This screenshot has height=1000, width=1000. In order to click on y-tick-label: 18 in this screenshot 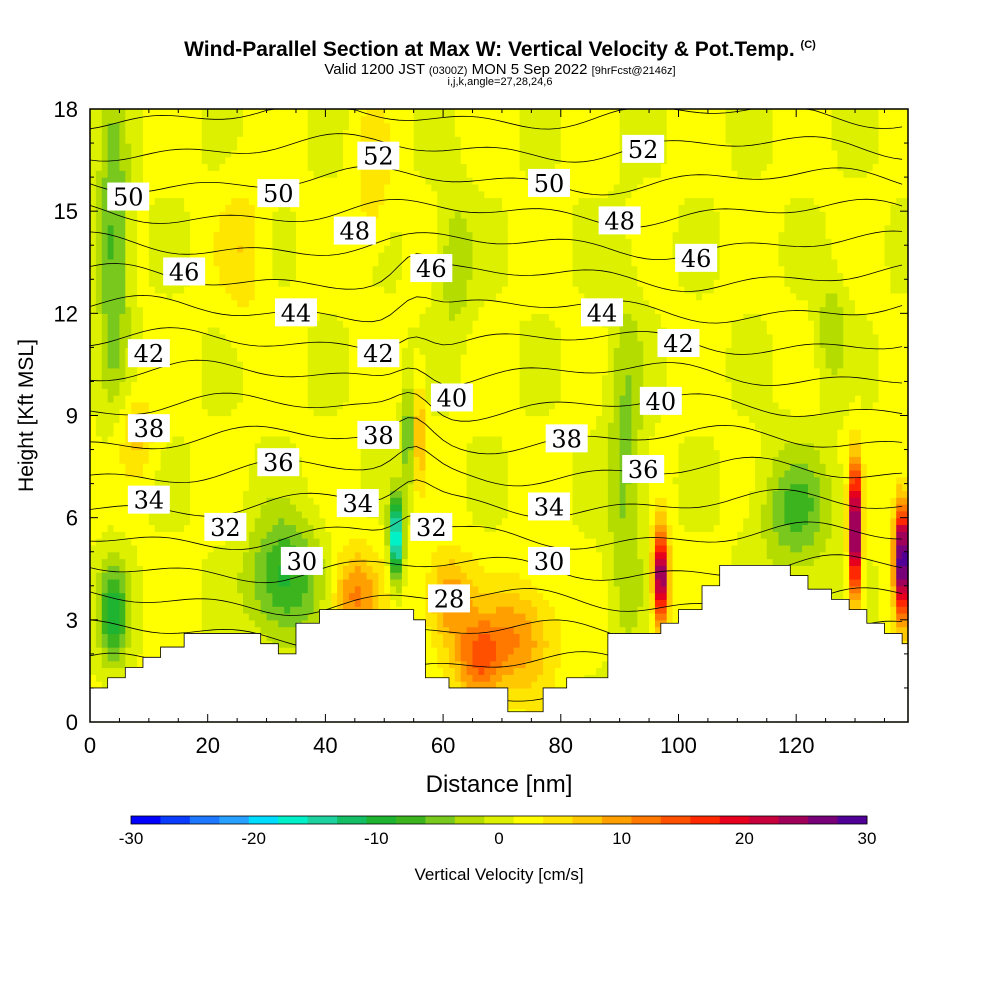, I will do `click(66, 109)`.